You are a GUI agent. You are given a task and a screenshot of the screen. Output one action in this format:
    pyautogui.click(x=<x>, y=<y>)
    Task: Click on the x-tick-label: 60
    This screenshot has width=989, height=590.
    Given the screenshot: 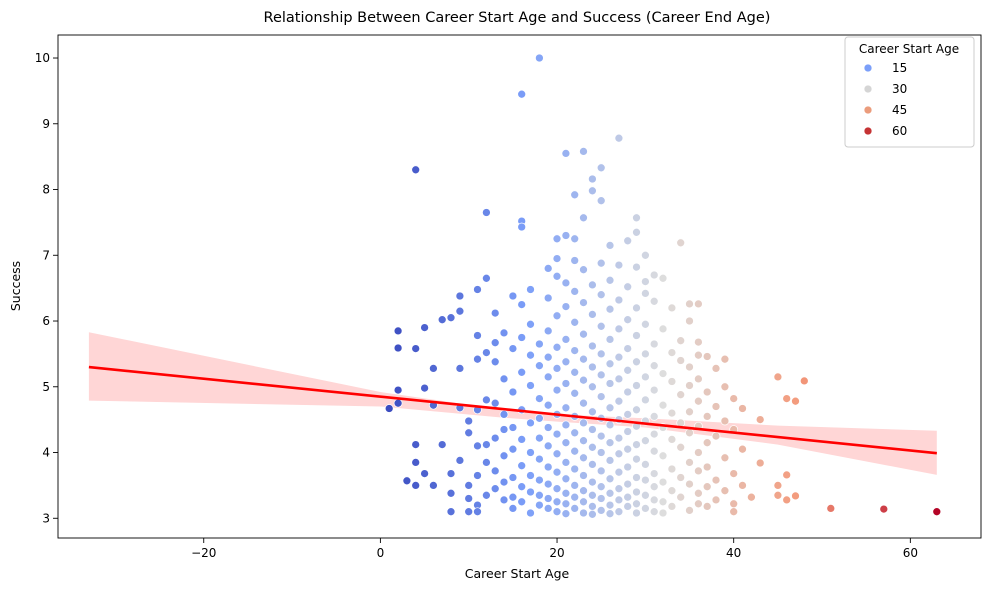 What is the action you would take?
    pyautogui.click(x=910, y=553)
    